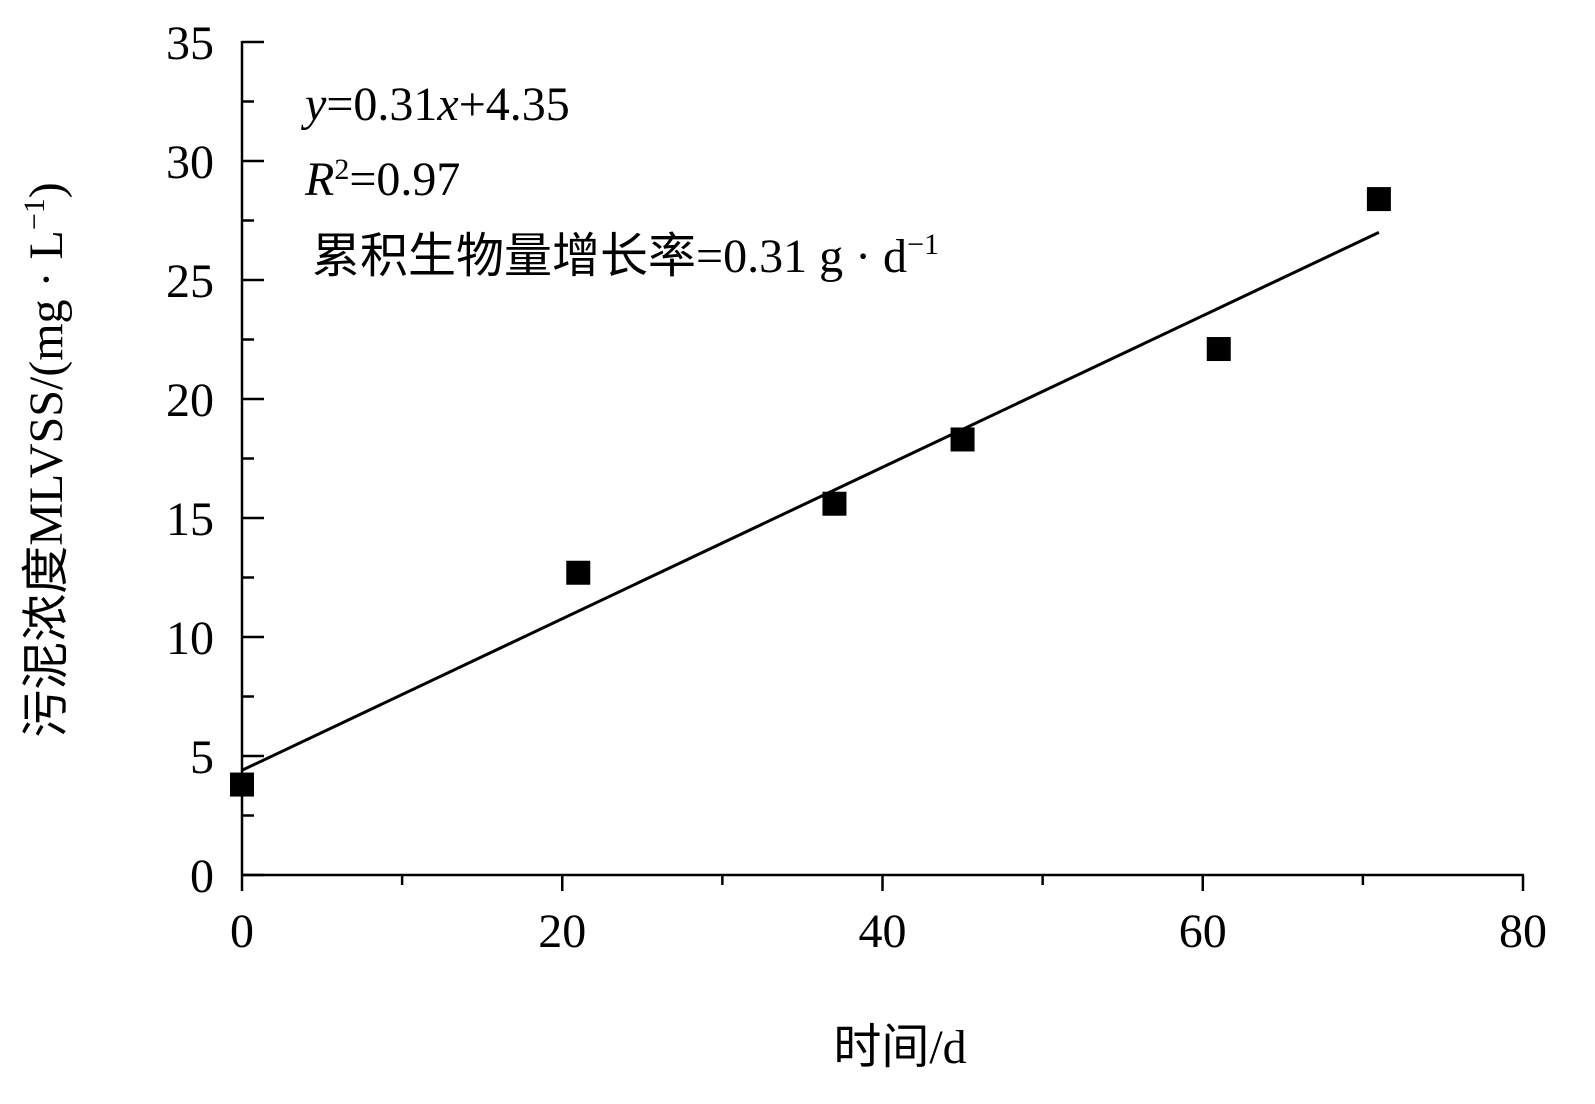 The width and height of the screenshot is (1595, 1104). I want to click on eq-y: y, so click(313, 104).